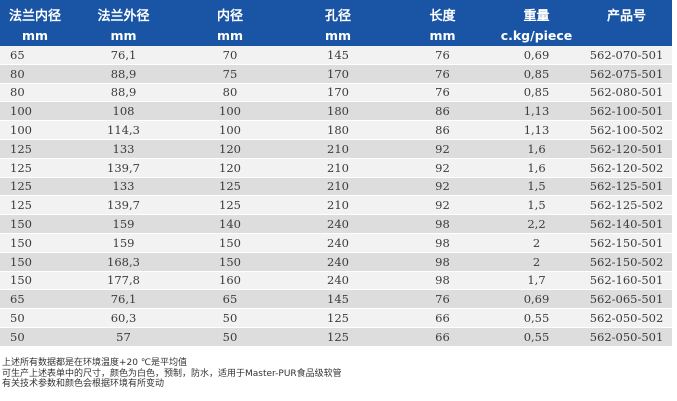  Describe the element at coordinates (230, 111) in the screenshot. I see `cell-inner-diameter: 100` at that location.